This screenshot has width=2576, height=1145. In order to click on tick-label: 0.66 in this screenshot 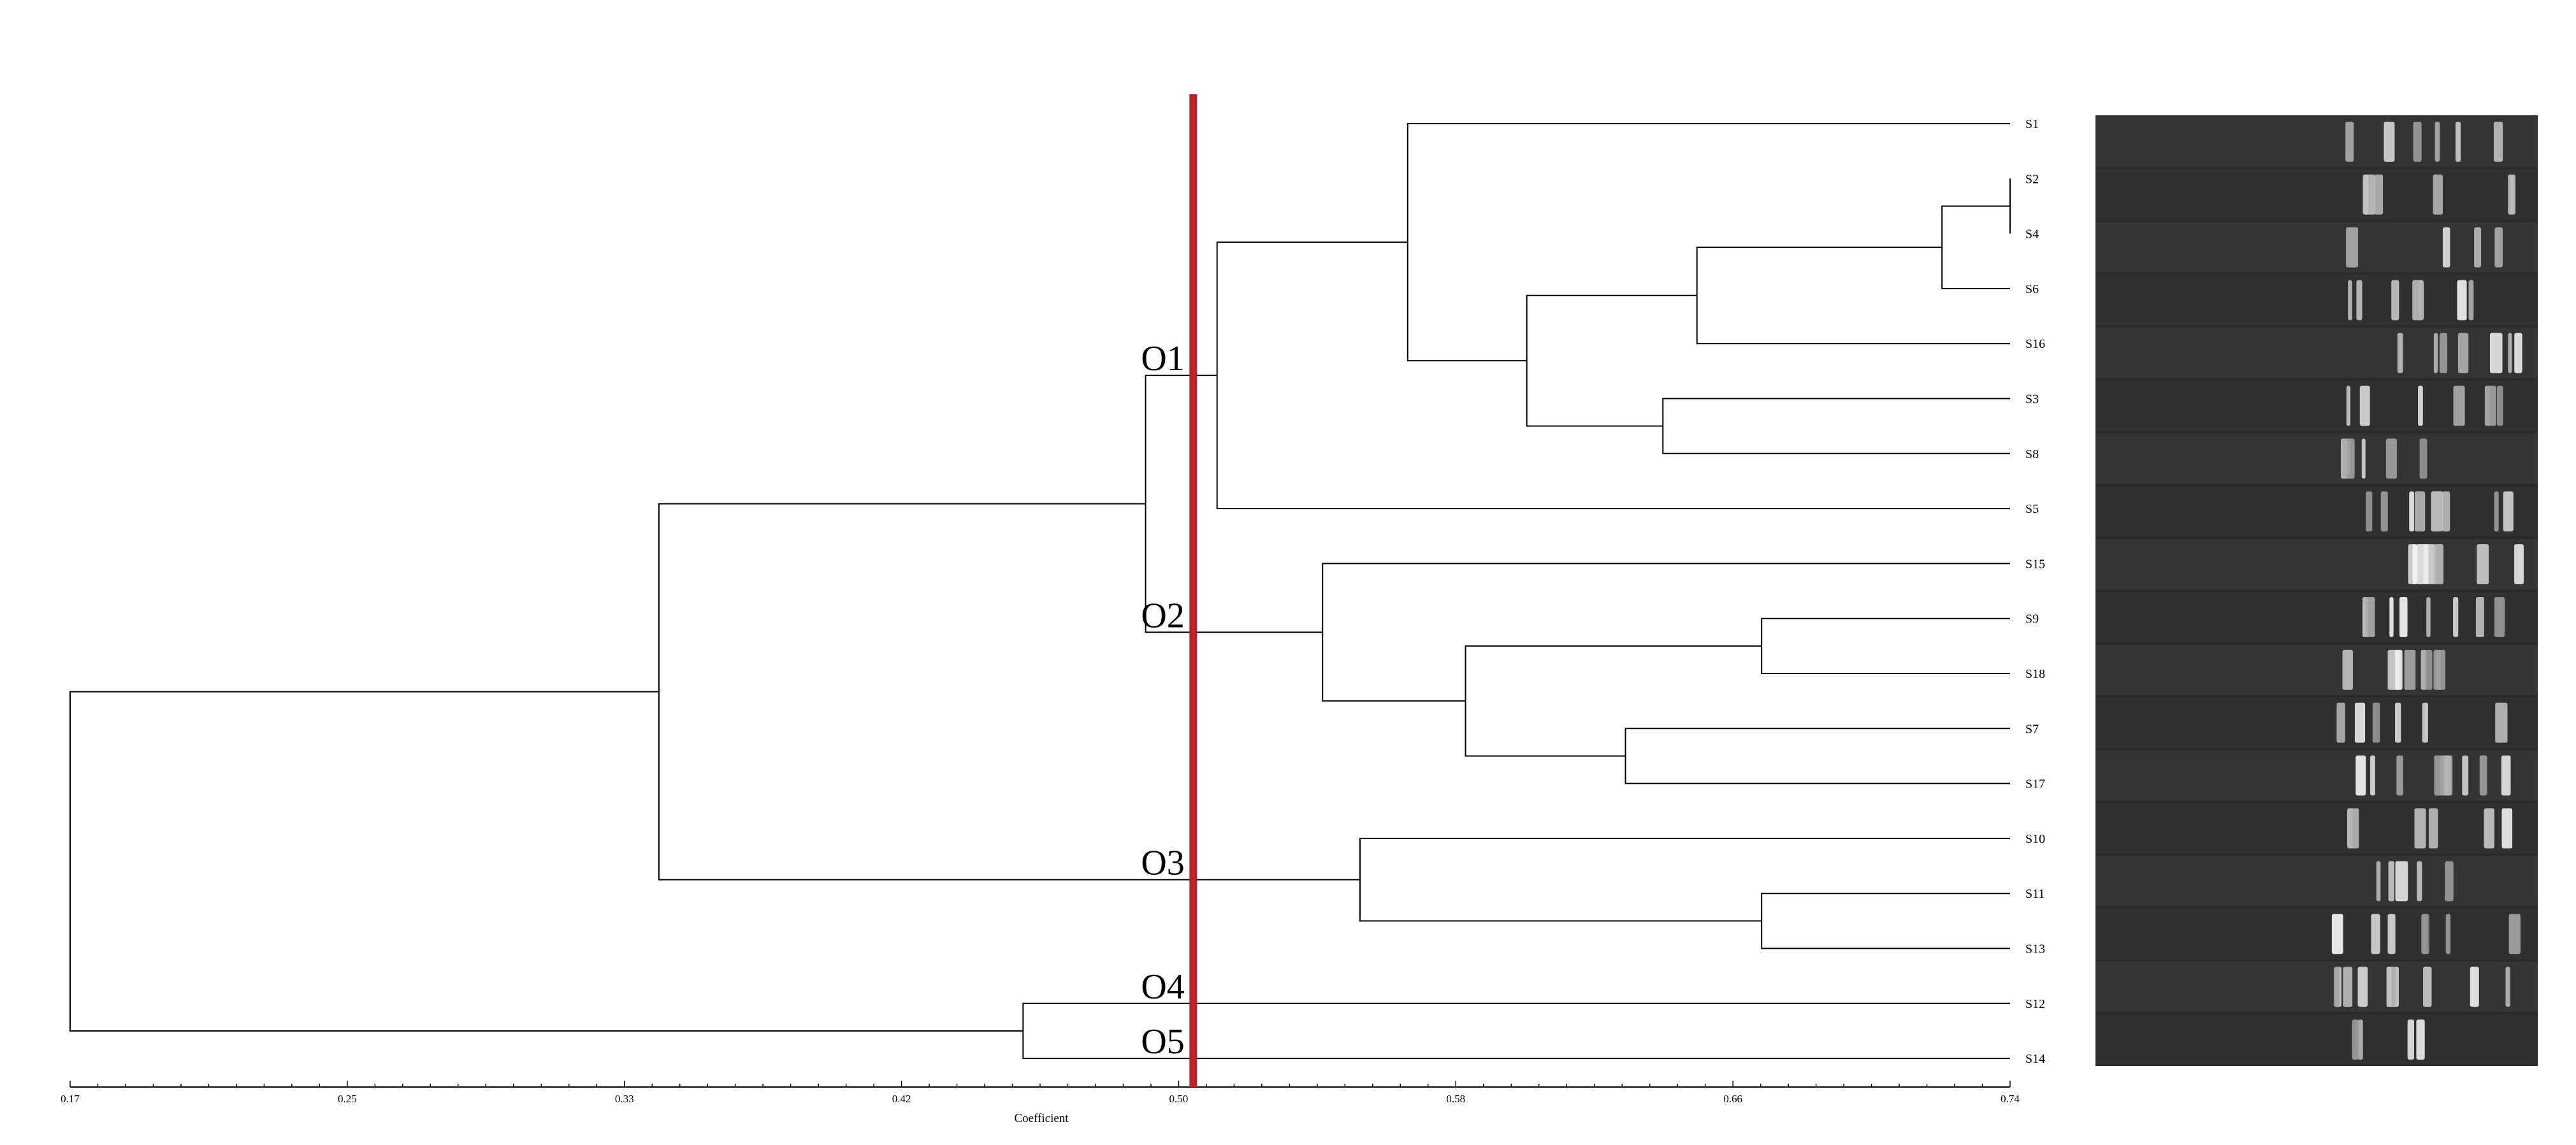, I will do `click(1732, 1099)`.